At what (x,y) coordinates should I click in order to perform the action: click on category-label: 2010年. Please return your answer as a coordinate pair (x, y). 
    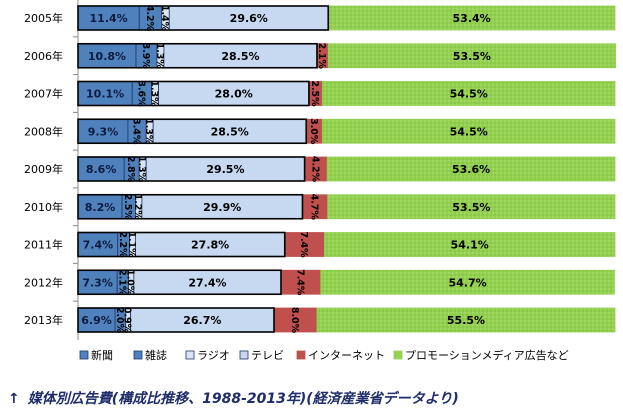
    Looking at the image, I should click on (43, 207).